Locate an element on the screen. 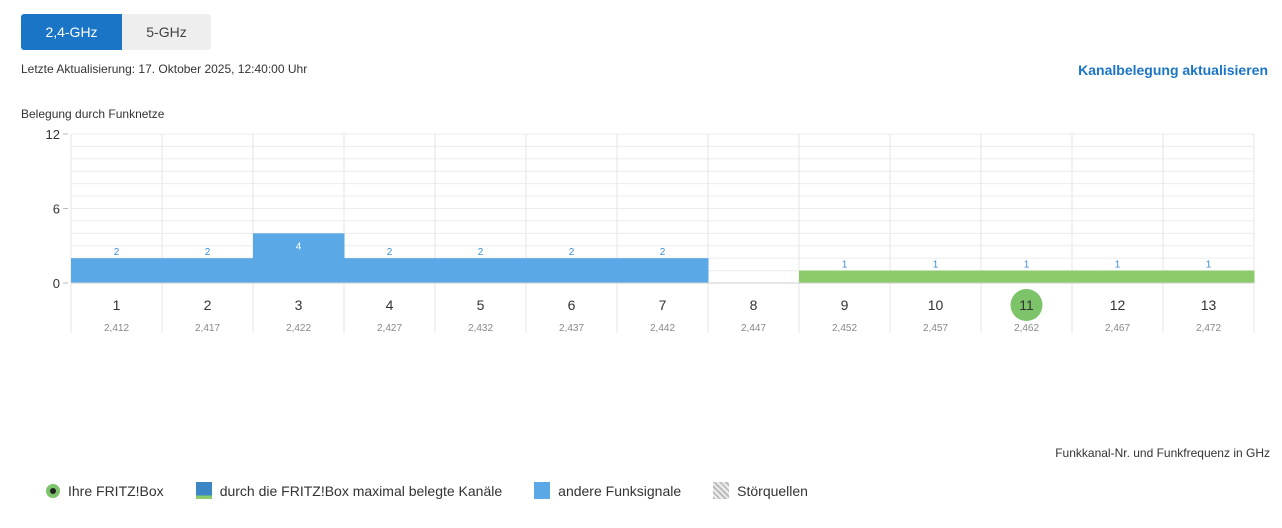  frequency-label: 2,412 is located at coordinates (116, 328).